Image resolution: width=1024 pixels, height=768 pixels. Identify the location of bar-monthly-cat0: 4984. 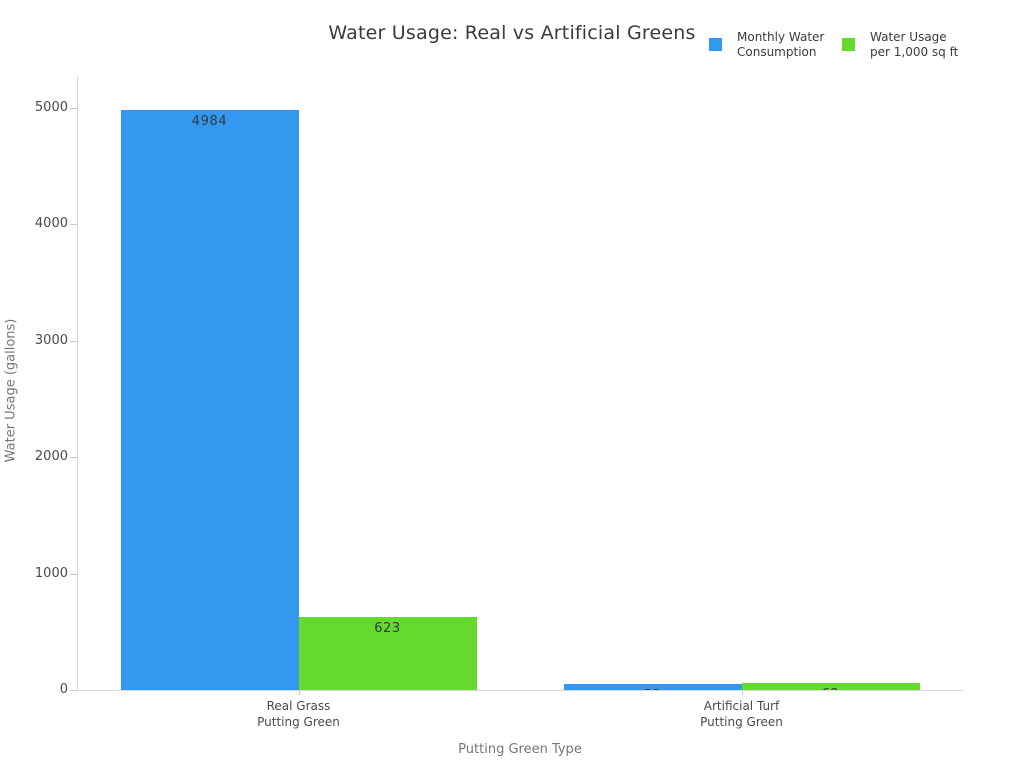
(209, 400).